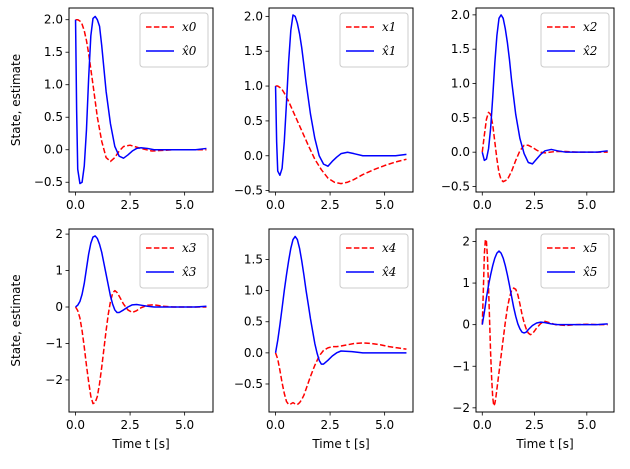  Describe the element at coordinates (590, 248) in the screenshot. I see `legend-label: x5` at that location.